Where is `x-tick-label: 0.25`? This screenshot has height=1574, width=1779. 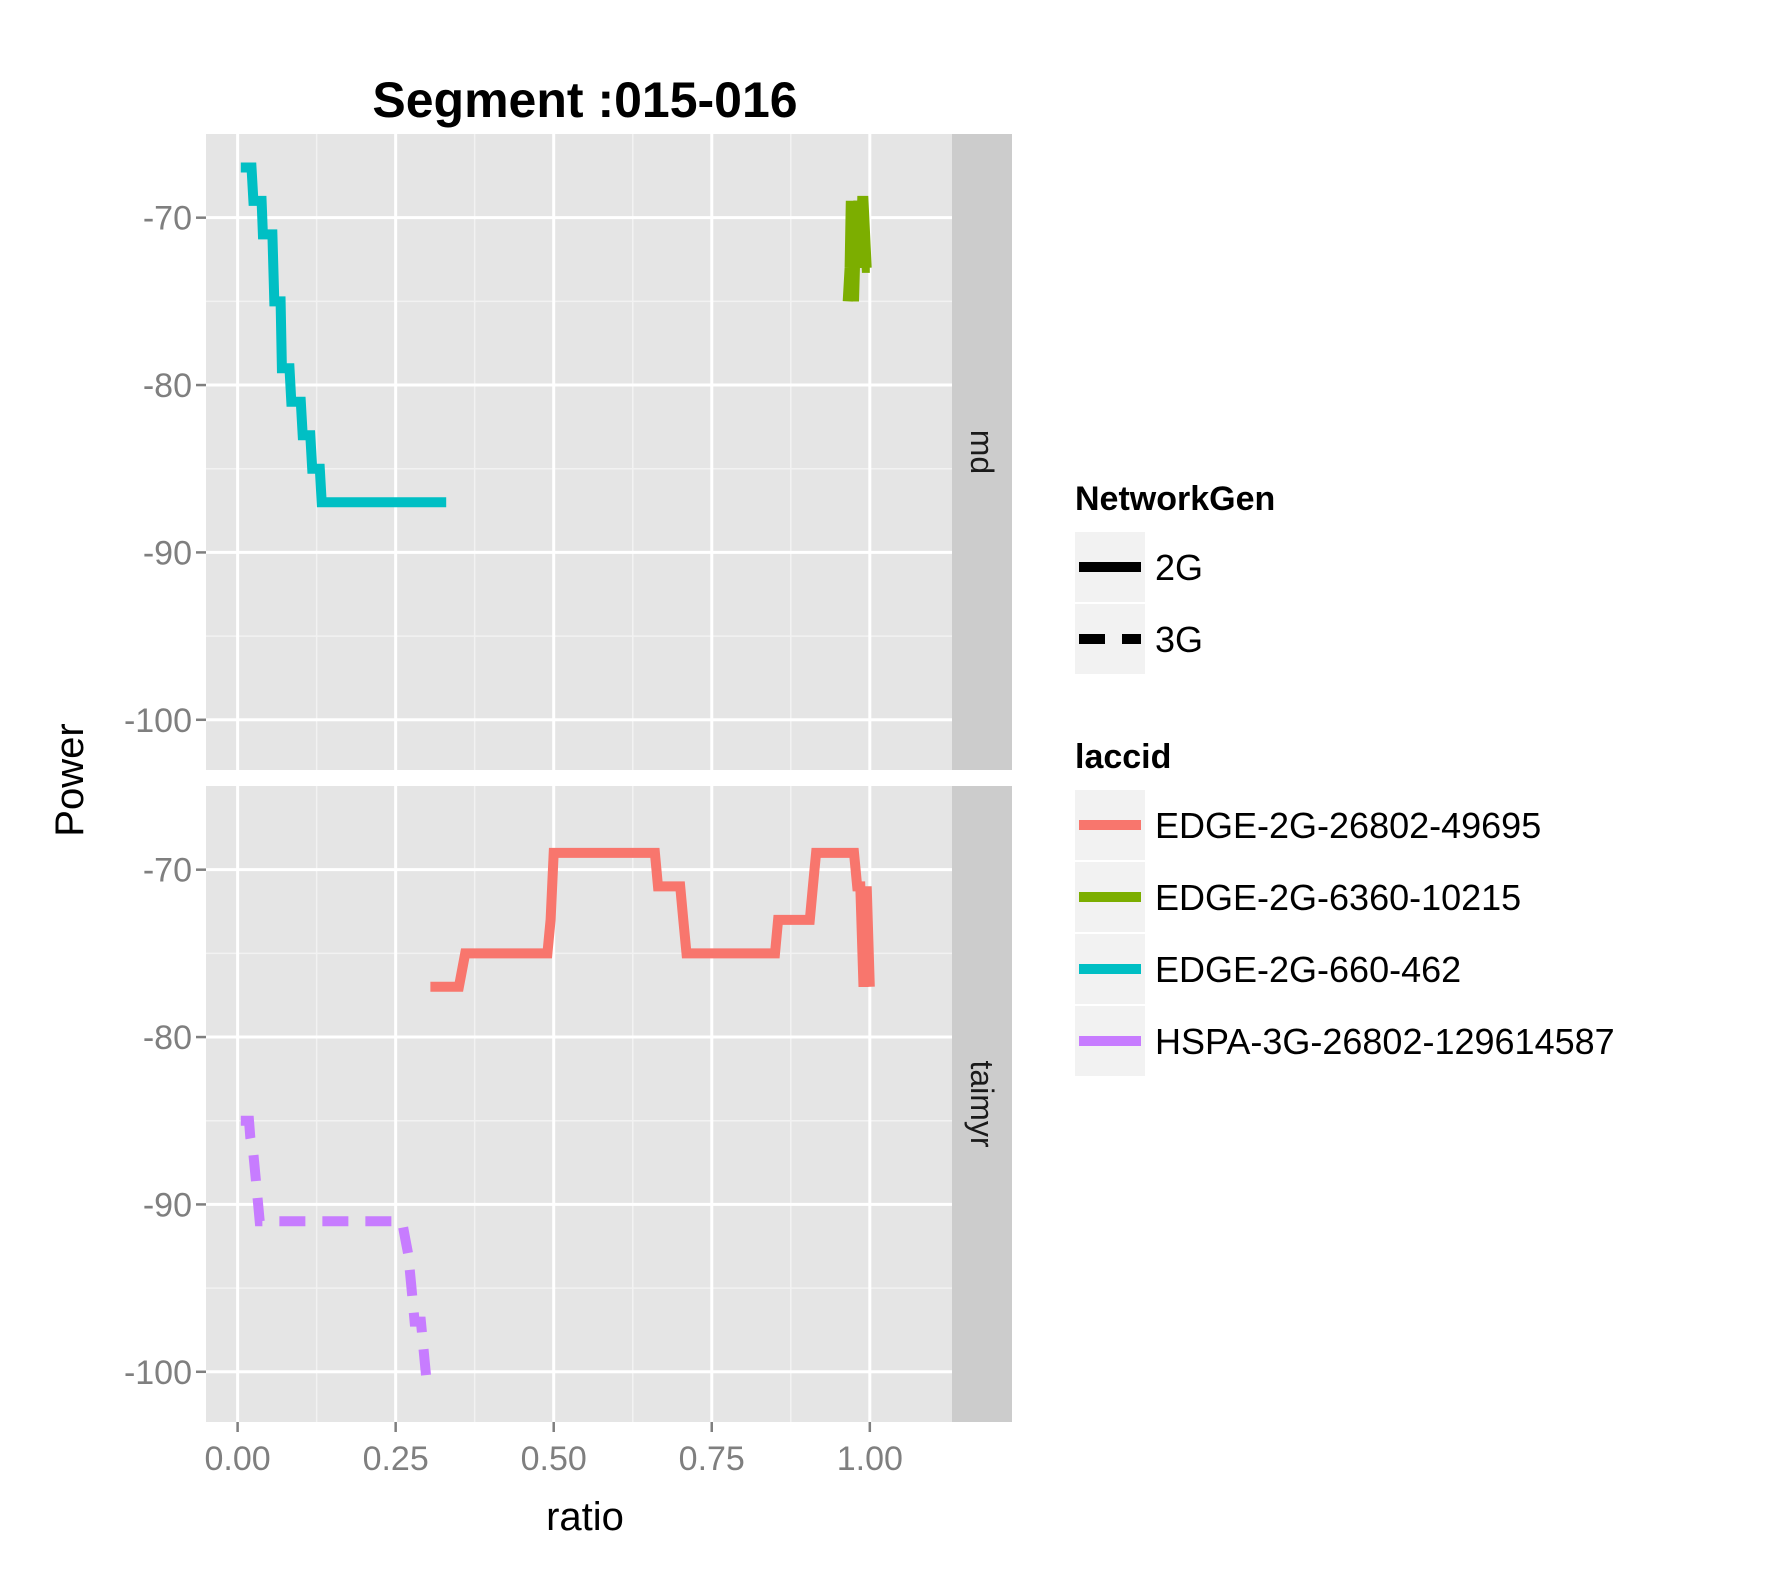
x-tick-label: 0.25 is located at coordinates (396, 1459).